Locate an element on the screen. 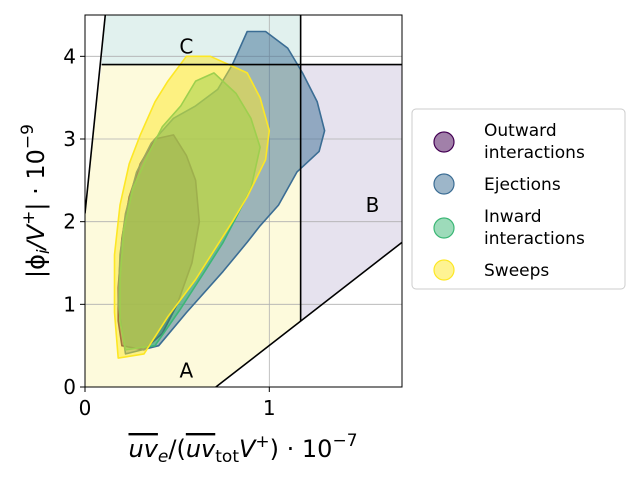 Image resolution: width=640 pixels, height=480 pixels. x-label-sup-plus: + is located at coordinates (262, 442).